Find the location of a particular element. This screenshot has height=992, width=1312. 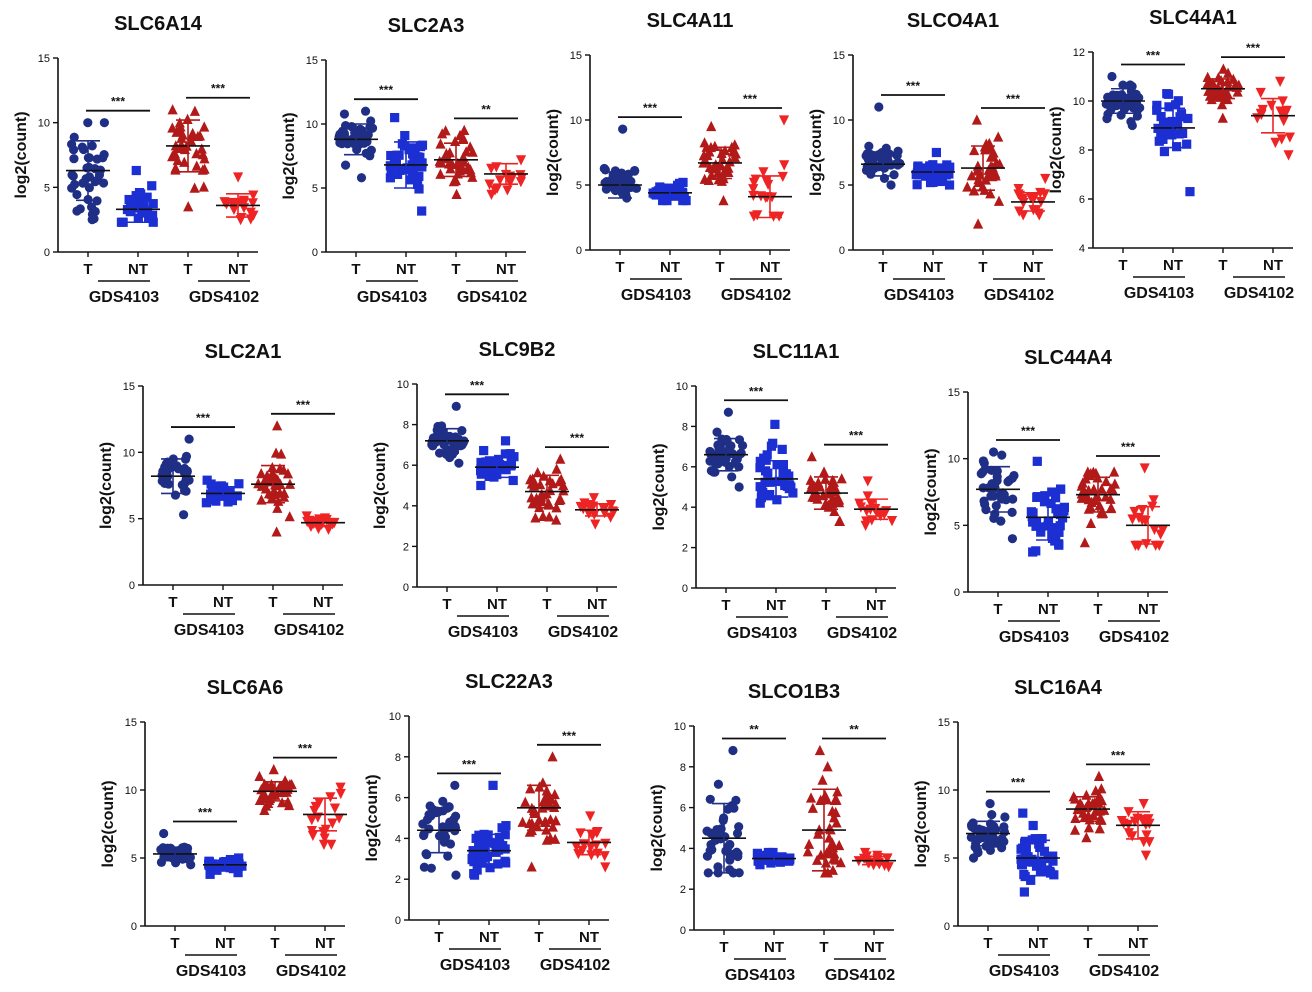

dataset-label: GDS4103 is located at coordinates (656, 295).